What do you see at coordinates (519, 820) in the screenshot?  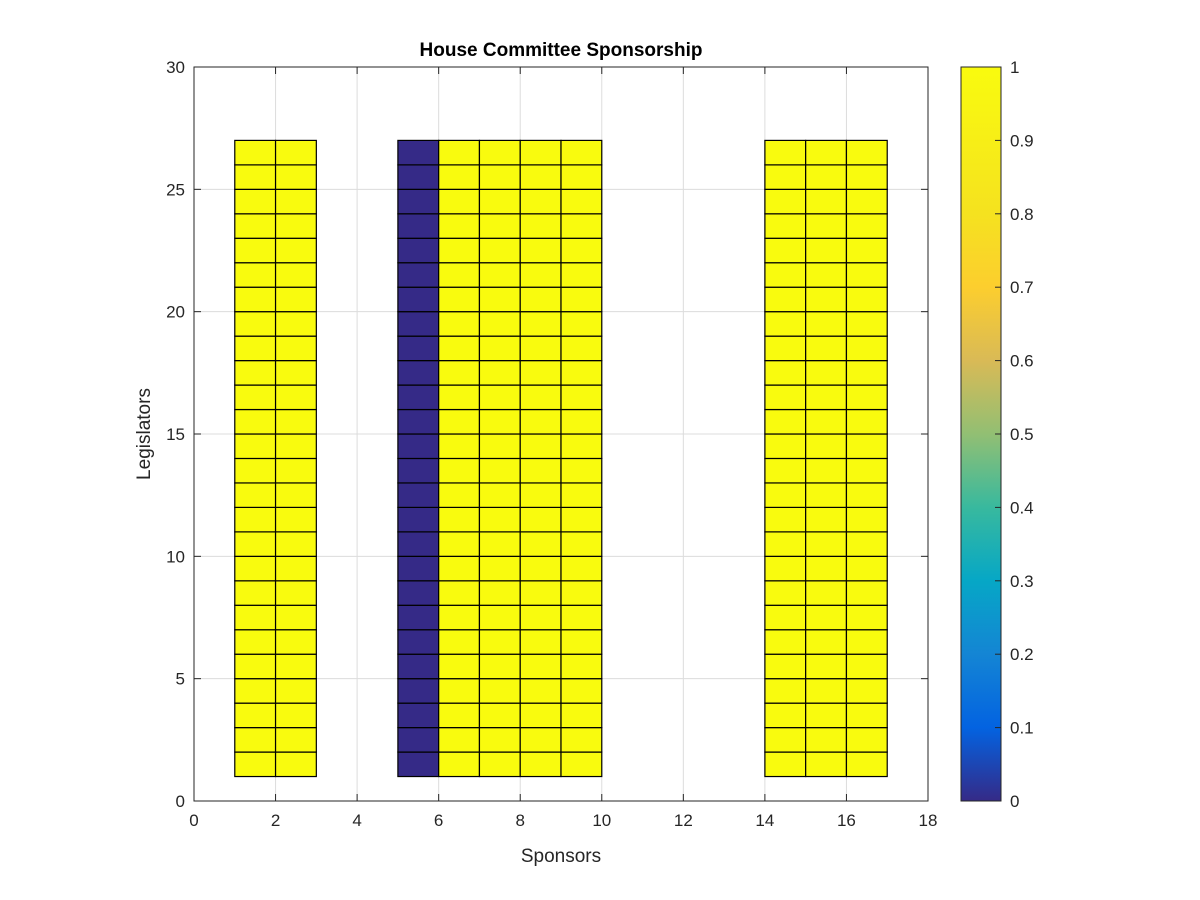 I see `x-tick-label: 8` at bounding box center [519, 820].